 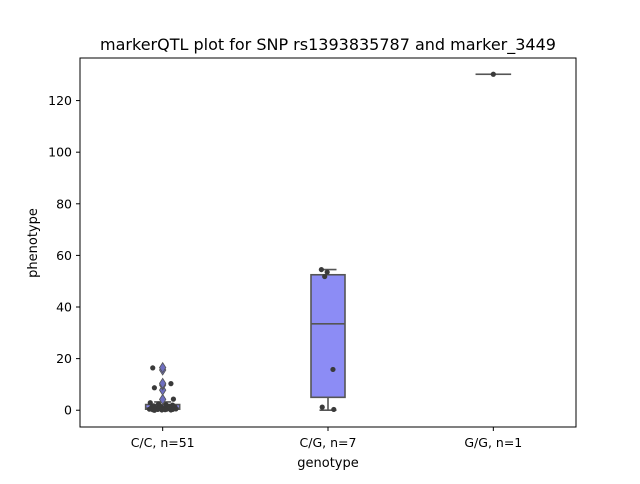 I want to click on y-tick-label: 120, so click(x=60, y=100).